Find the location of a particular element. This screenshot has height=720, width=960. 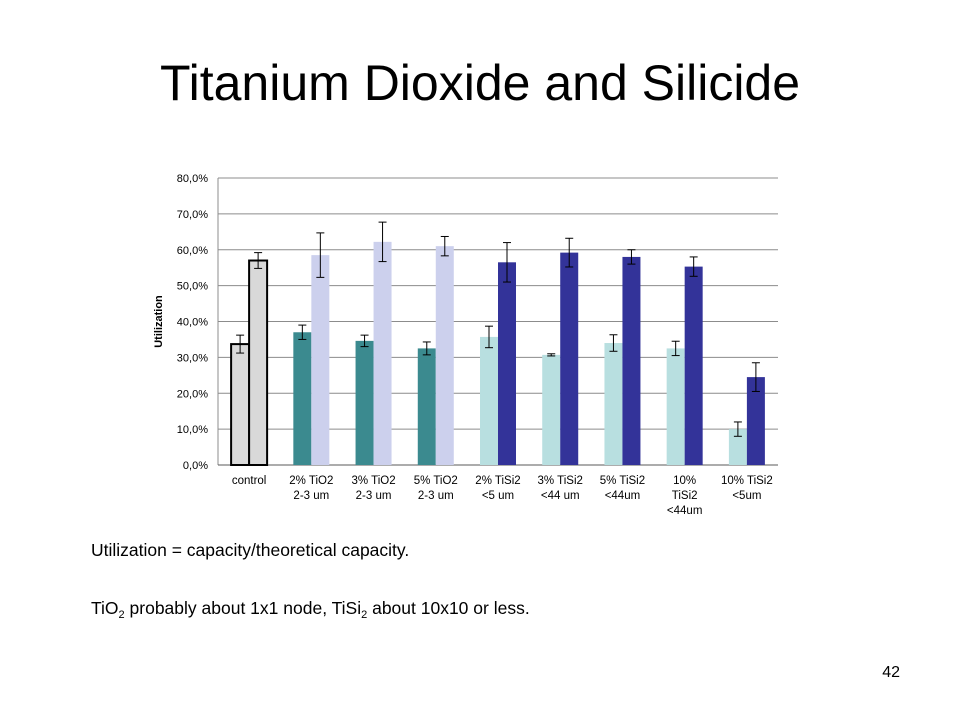

x-category-label: 3% TiSi2 is located at coordinates (560, 481).